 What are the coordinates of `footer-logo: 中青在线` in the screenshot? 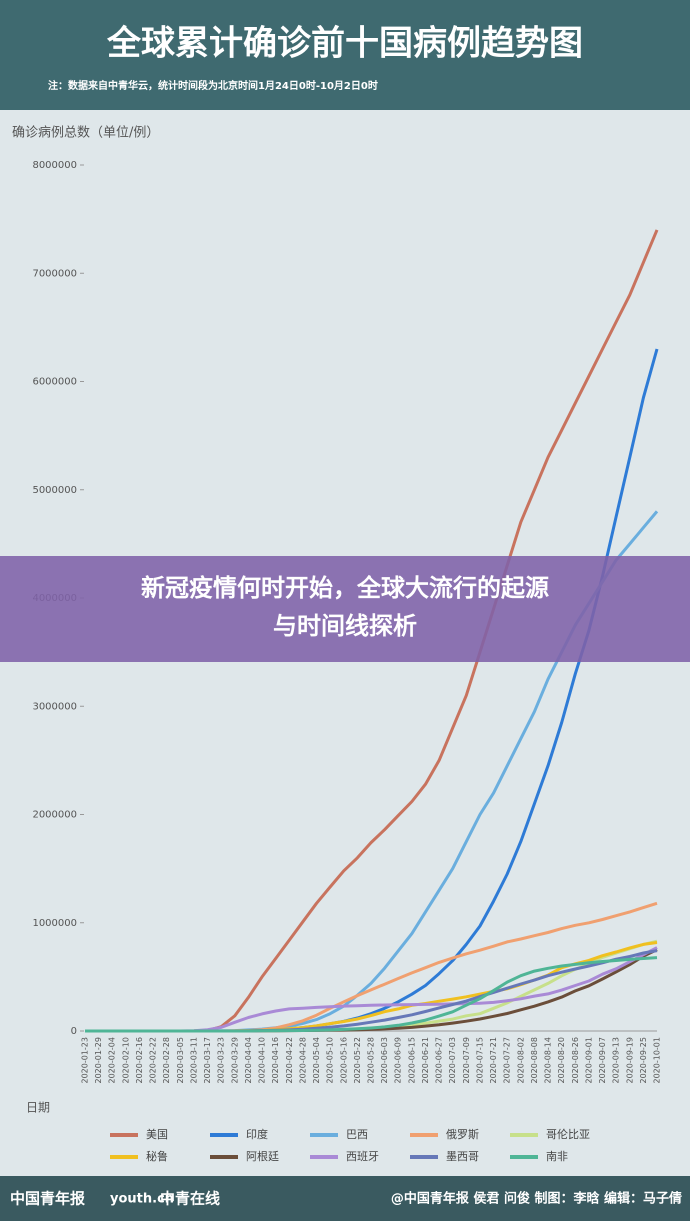 It's located at (190, 1199).